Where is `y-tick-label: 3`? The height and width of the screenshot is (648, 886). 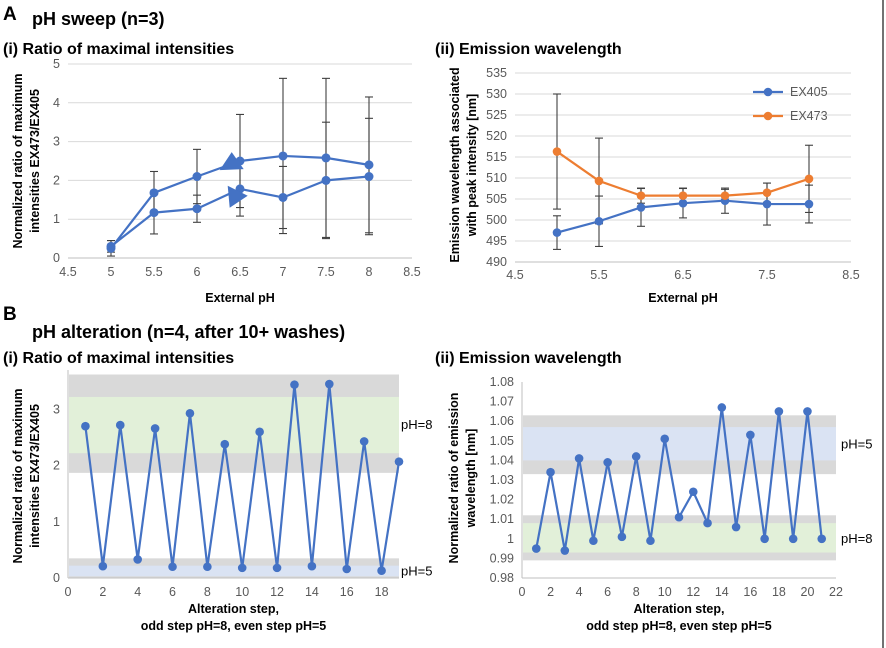 y-tick-label: 3 is located at coordinates (56, 409).